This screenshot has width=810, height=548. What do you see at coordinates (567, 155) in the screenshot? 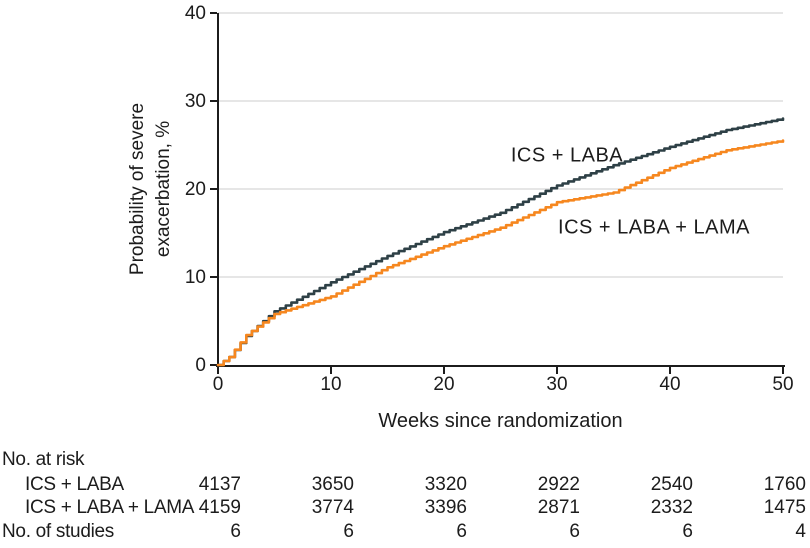
I see `curve-label-ics-laba: ICS + LABA` at bounding box center [567, 155].